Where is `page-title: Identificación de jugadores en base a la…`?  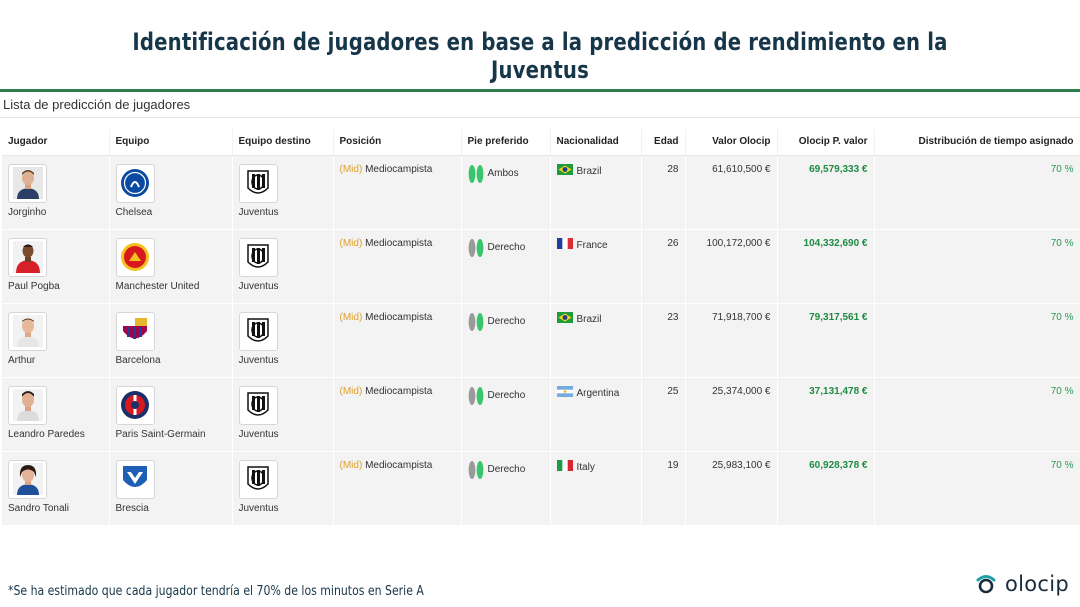 page-title: Identificación de jugadores en base a la… is located at coordinates (540, 56).